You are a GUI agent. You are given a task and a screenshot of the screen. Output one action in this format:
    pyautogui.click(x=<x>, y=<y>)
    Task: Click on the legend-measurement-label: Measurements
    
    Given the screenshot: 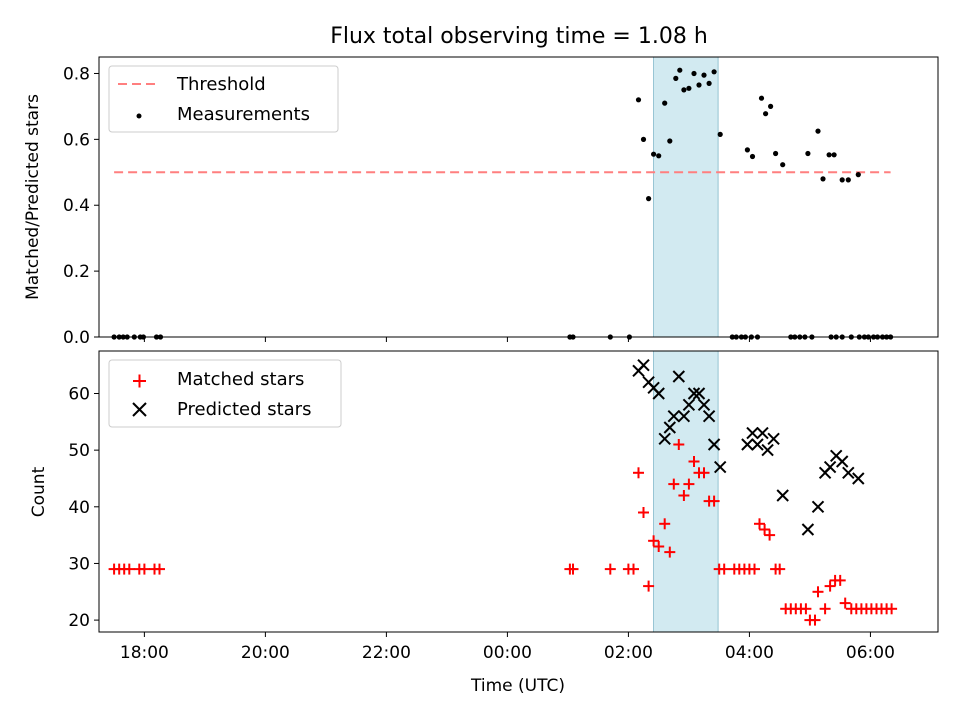 What is the action you would take?
    pyautogui.click(x=243, y=114)
    